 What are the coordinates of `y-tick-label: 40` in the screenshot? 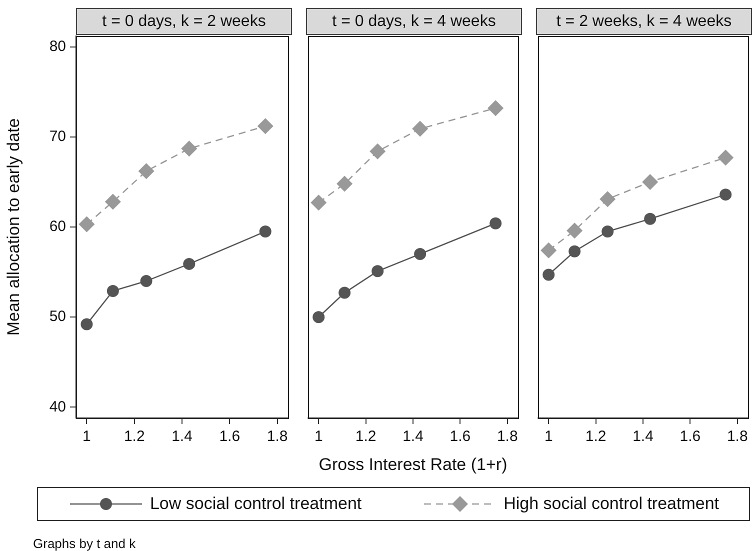 It's located at (57, 407).